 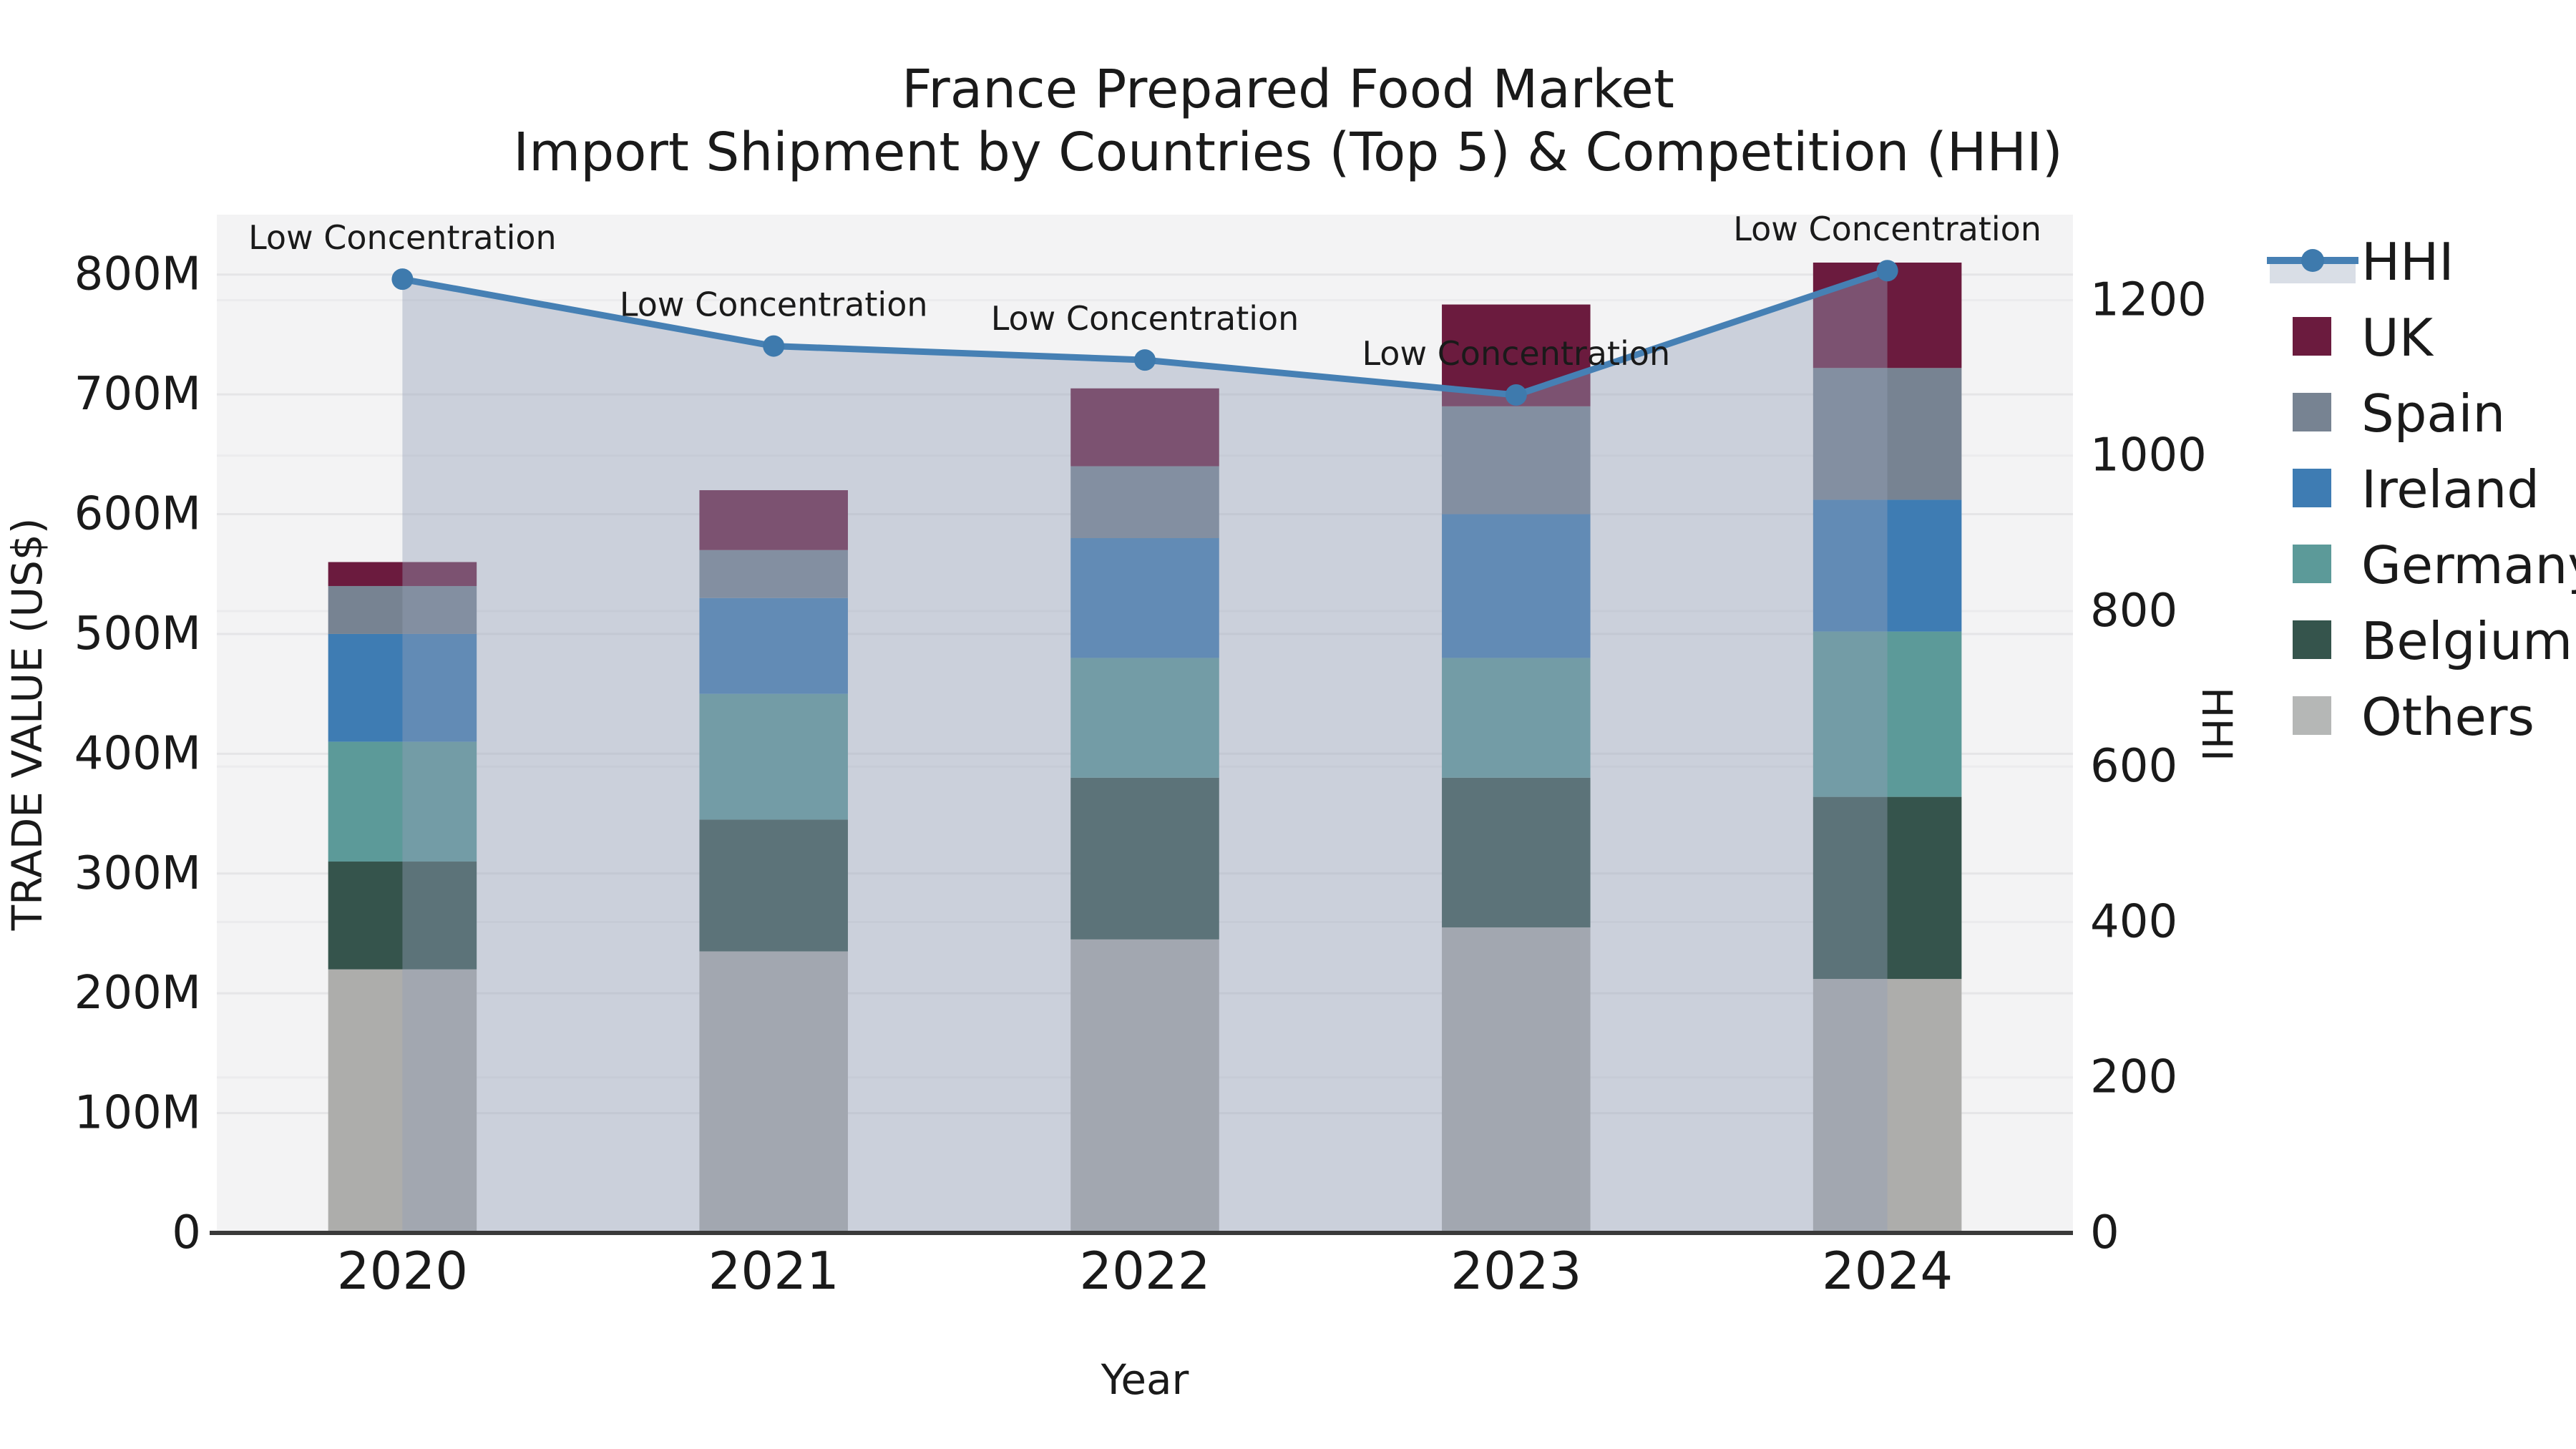 I want to click on bar-segment-belgium-2022, so click(x=1144, y=858).